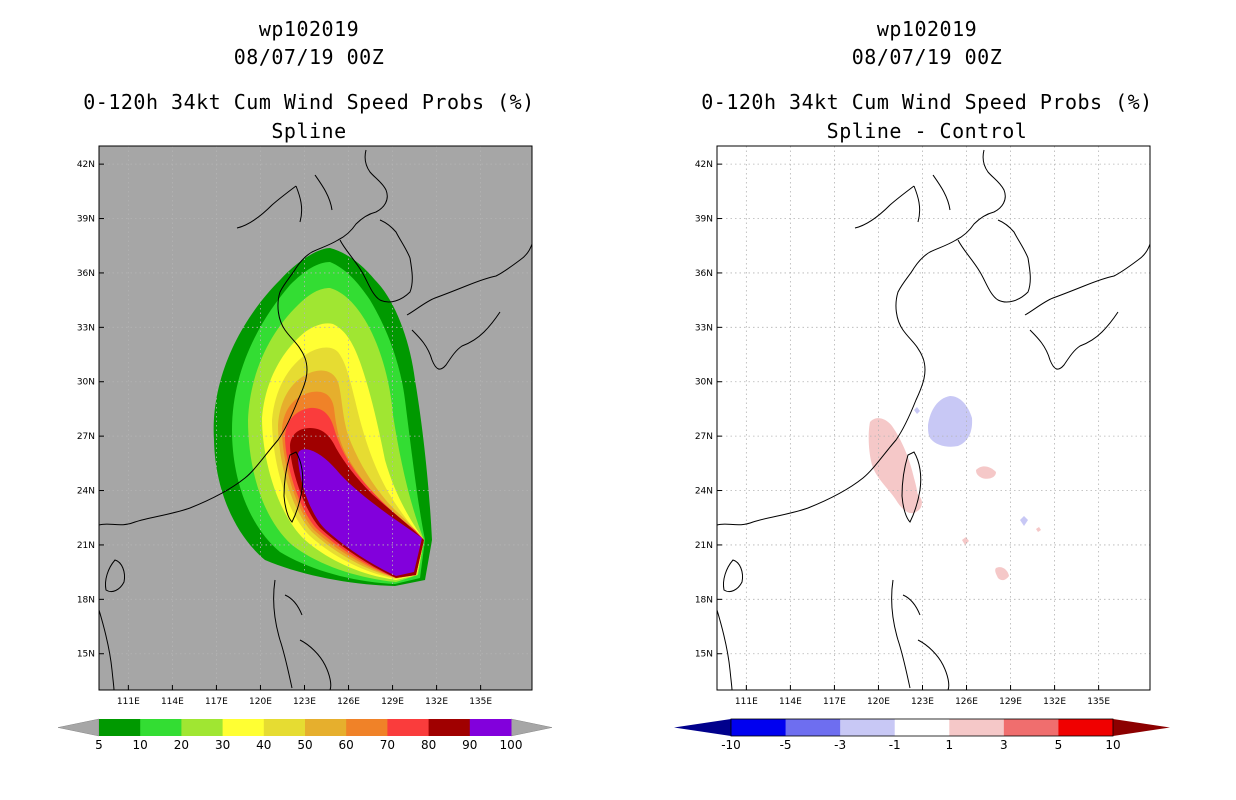 Image resolution: width=1236 pixels, height=800 pixels. What do you see at coordinates (78, 727) in the screenshot?
I see `colorbar-under-triangle` at bounding box center [78, 727].